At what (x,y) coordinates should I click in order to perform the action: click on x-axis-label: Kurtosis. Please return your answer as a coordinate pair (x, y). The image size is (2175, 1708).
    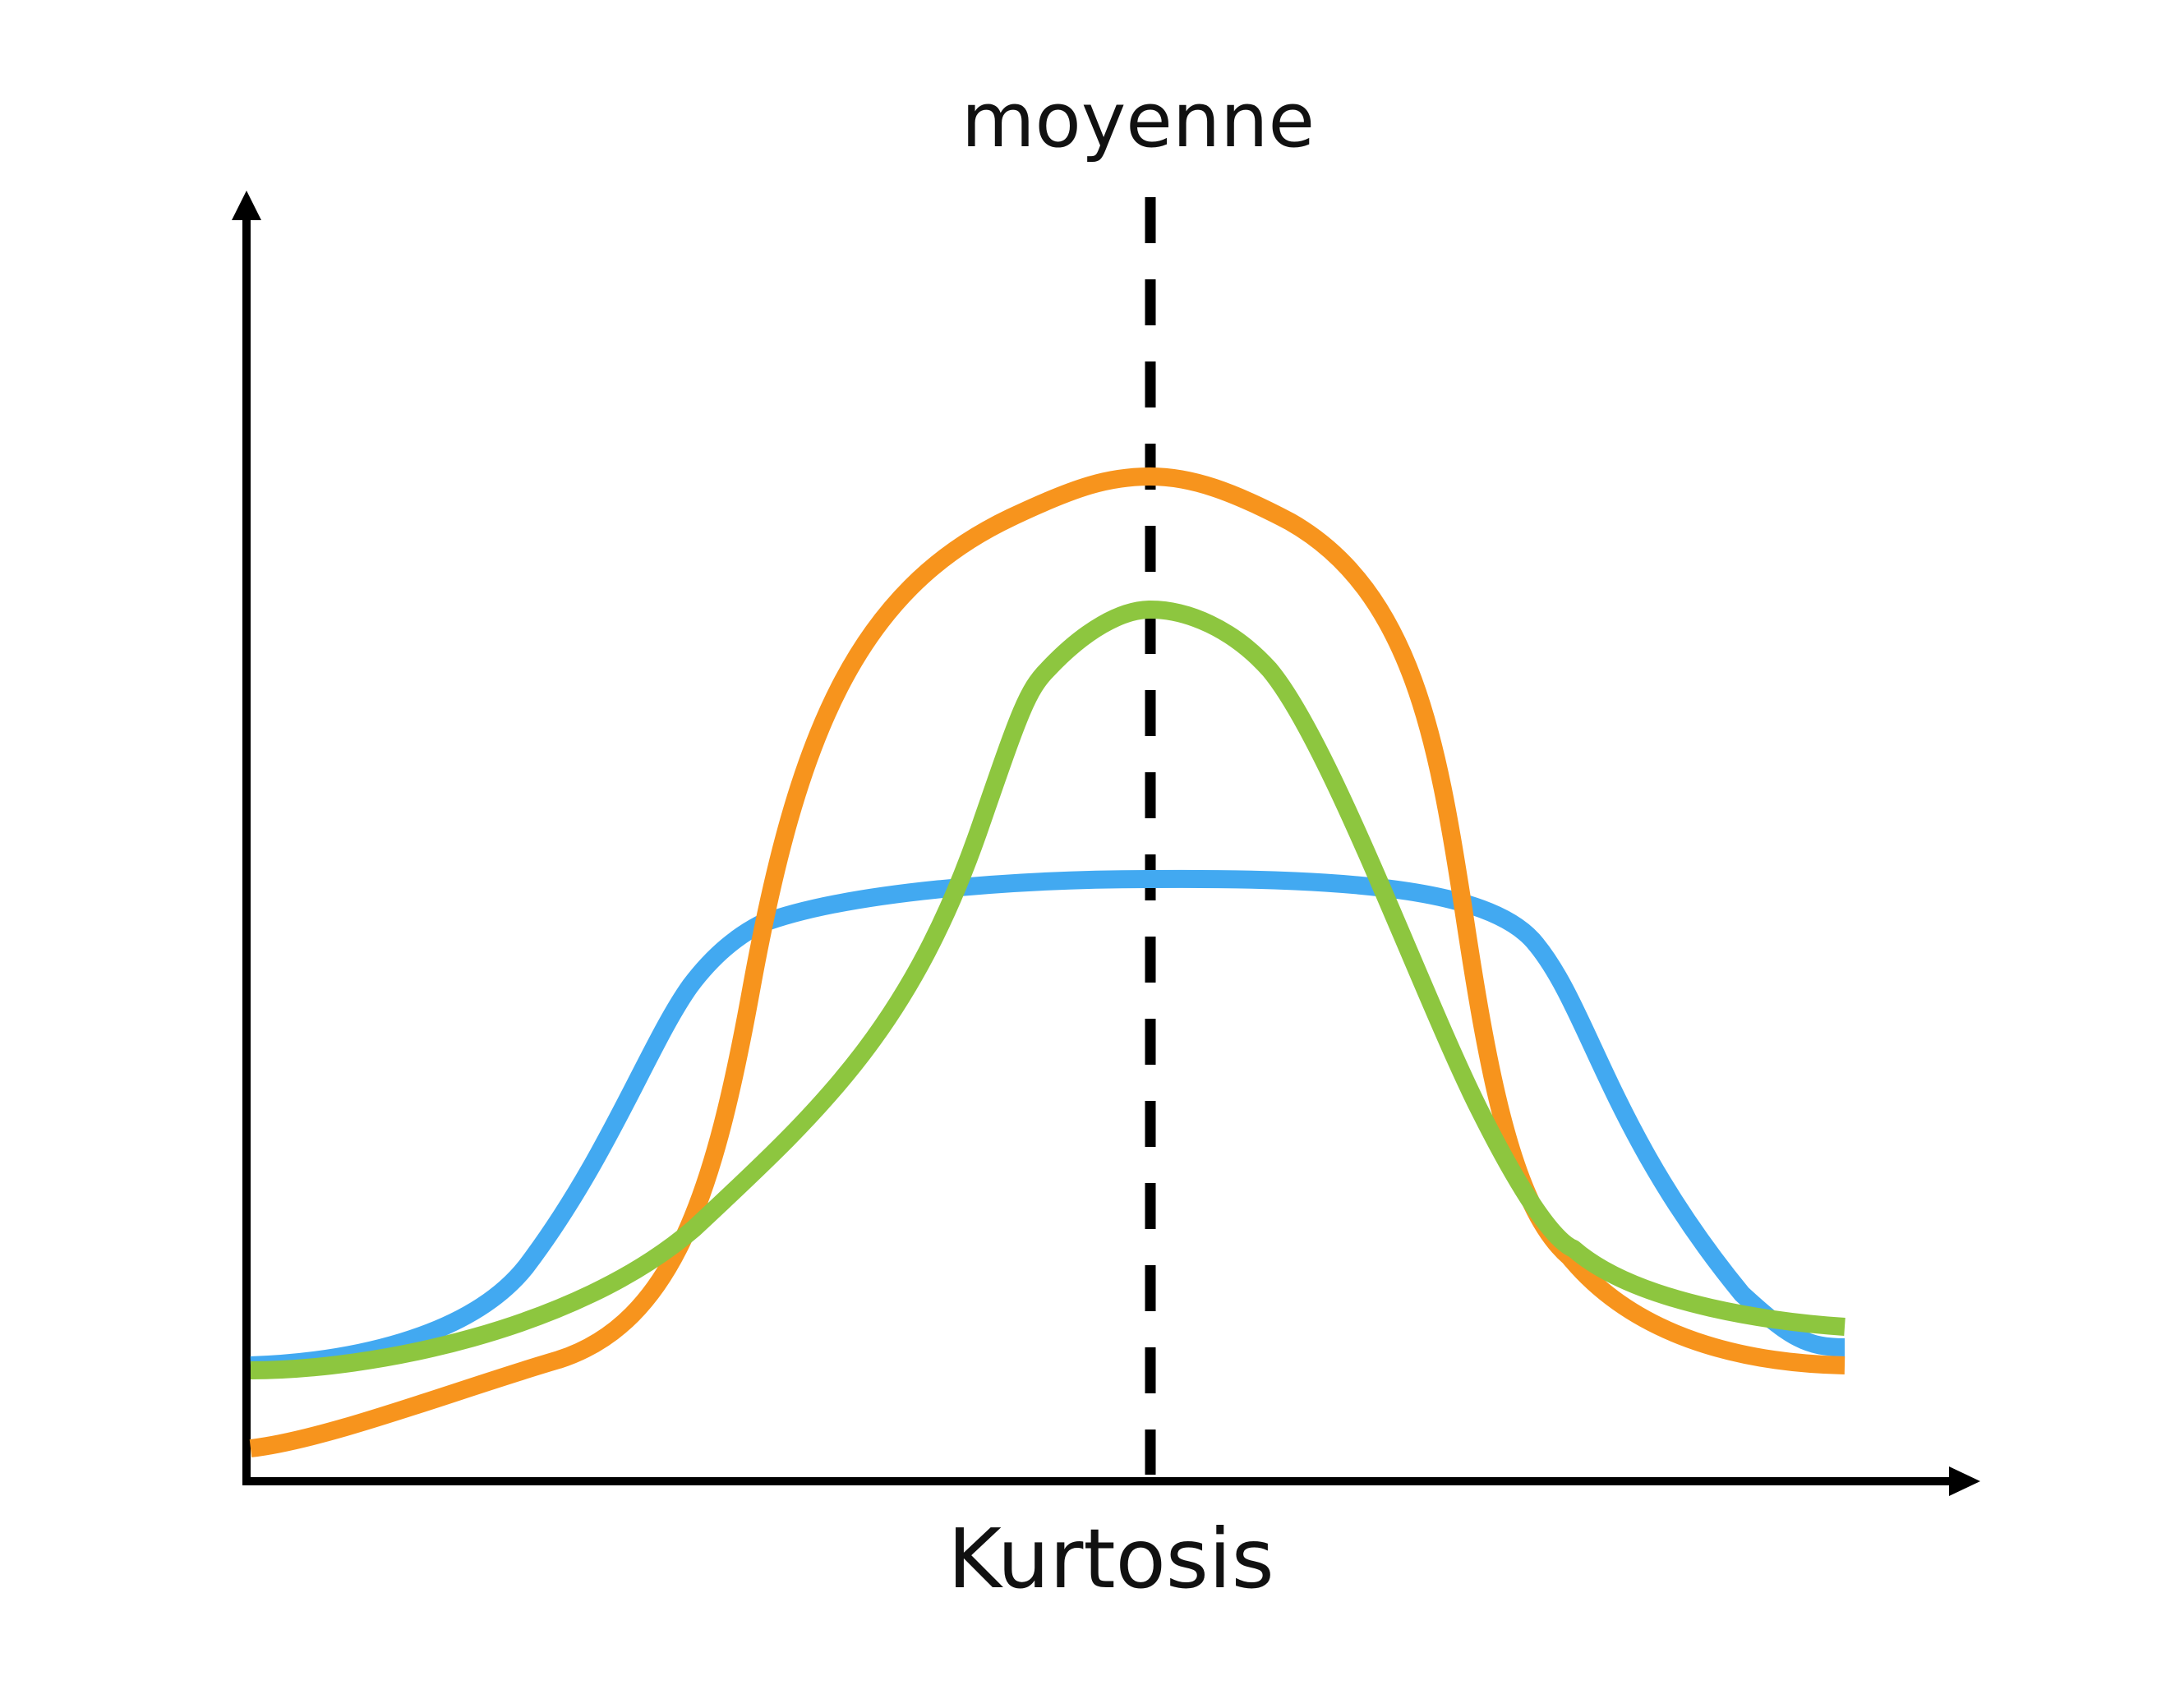
    Looking at the image, I should click on (1110, 1559).